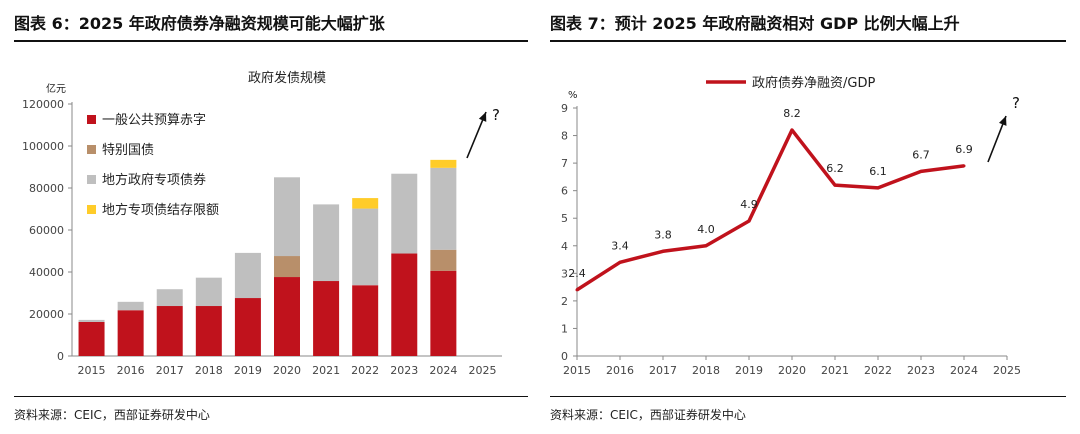 The width and height of the screenshot is (1080, 434). Describe the element at coordinates (648, 415) in the screenshot. I see `figure-7-source: 资料来源：CEIC，西部证券研发中心` at that location.